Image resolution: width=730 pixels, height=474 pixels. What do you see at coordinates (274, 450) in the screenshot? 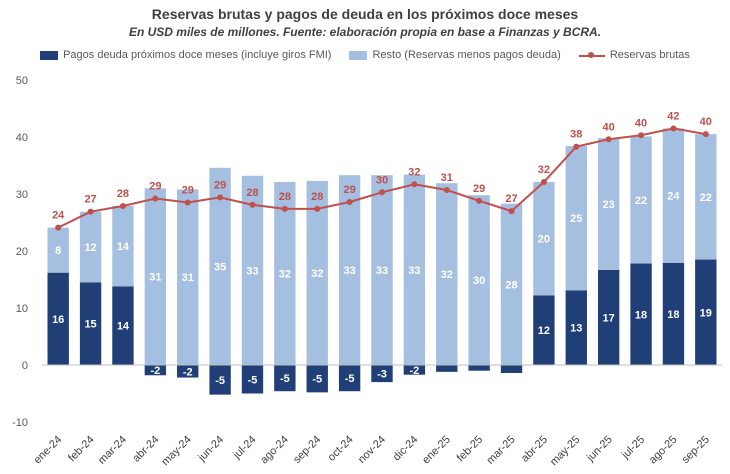
I see `x-tick-label: ago-24` at bounding box center [274, 450].